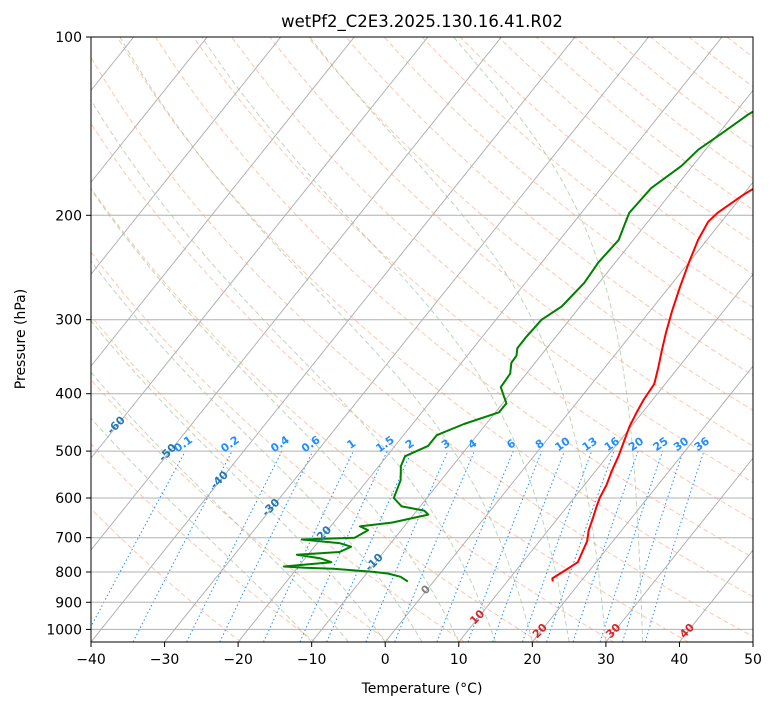 The width and height of the screenshot is (775, 708). What do you see at coordinates (68, 216) in the screenshot?
I see `y-tick-label: 200` at bounding box center [68, 216].